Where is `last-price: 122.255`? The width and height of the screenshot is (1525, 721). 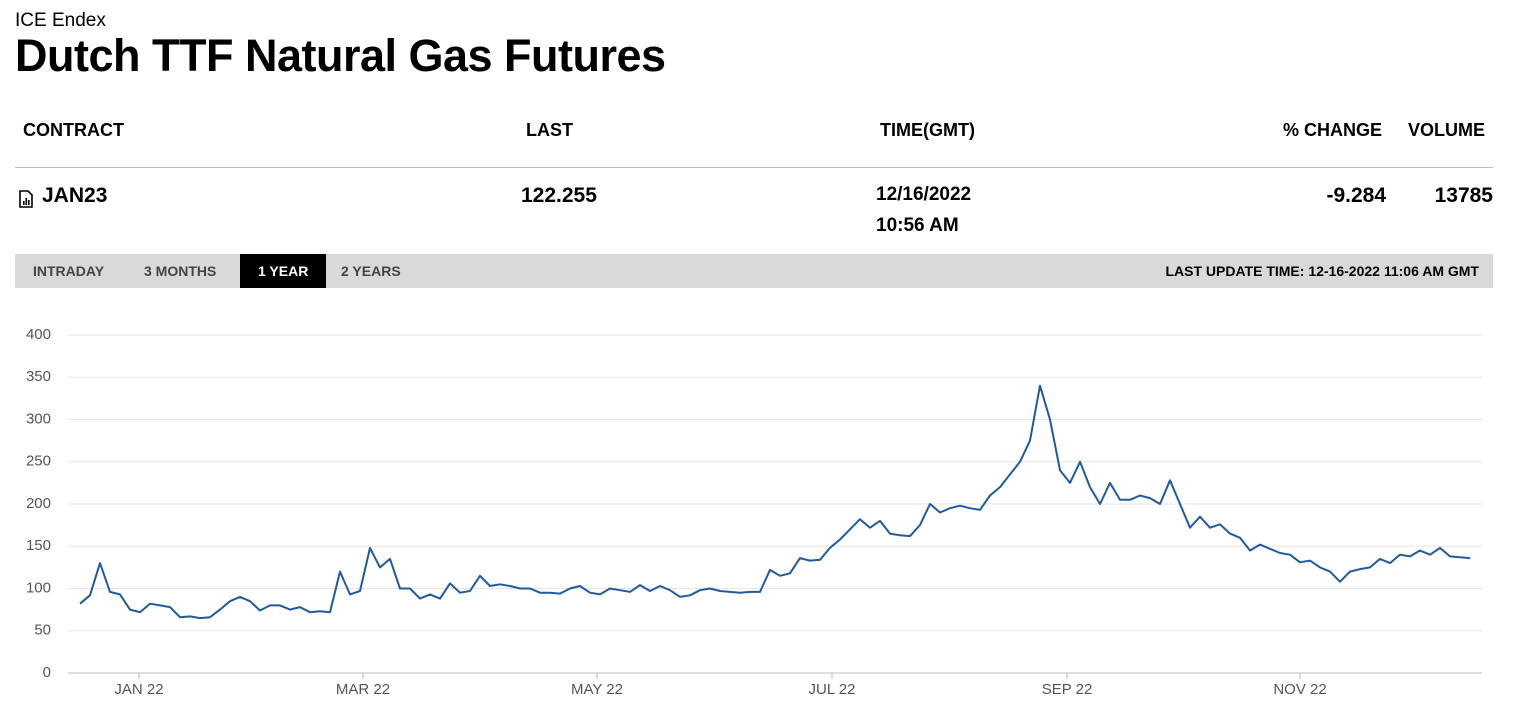
last-price: 122.255 is located at coordinates (559, 195).